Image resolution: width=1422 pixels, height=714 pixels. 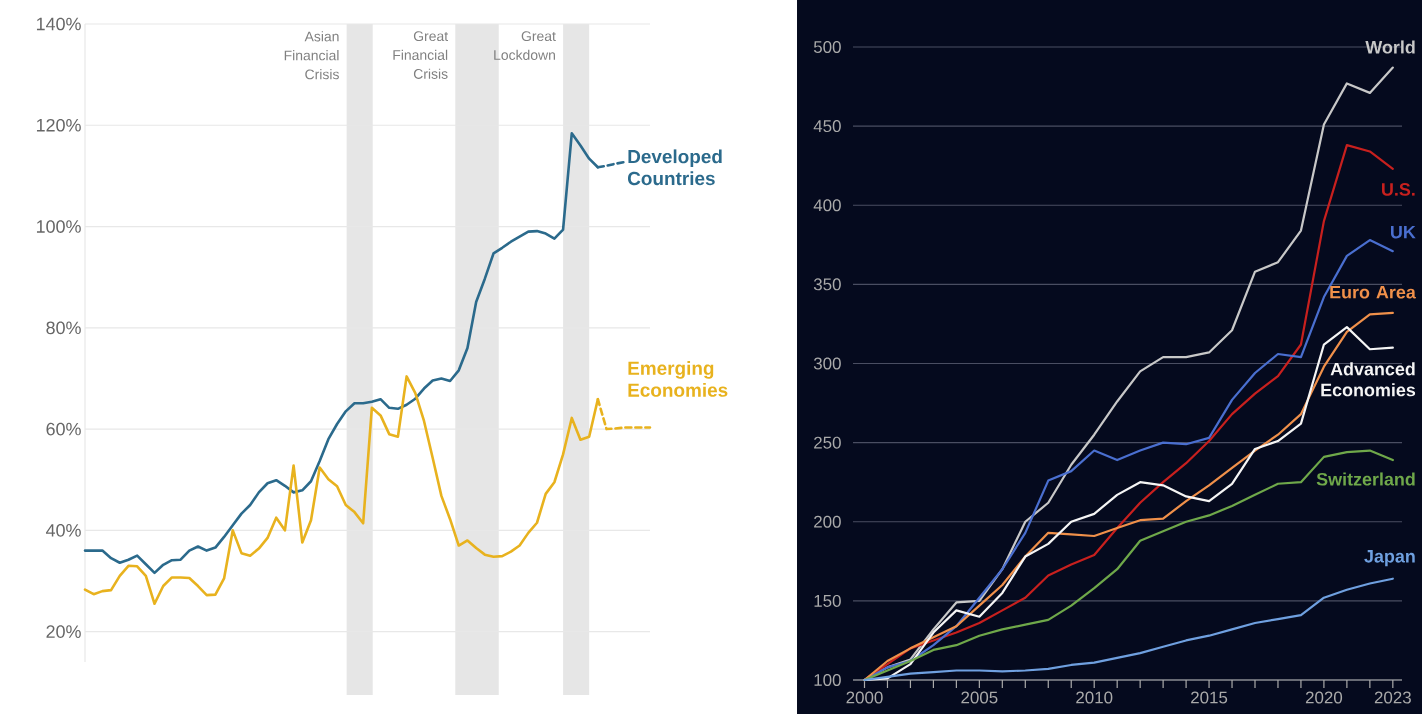 What do you see at coordinates (1324, 697) in the screenshot?
I see `x-tick-label: 2020` at bounding box center [1324, 697].